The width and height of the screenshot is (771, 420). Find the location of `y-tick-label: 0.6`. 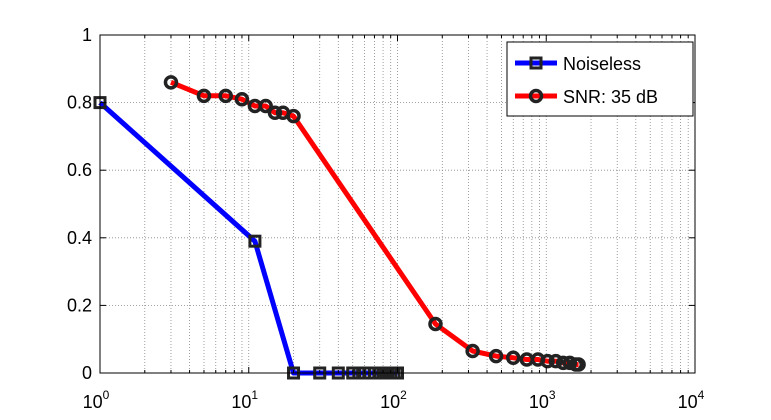

y-tick-label: 0.6 is located at coordinates (79, 170).